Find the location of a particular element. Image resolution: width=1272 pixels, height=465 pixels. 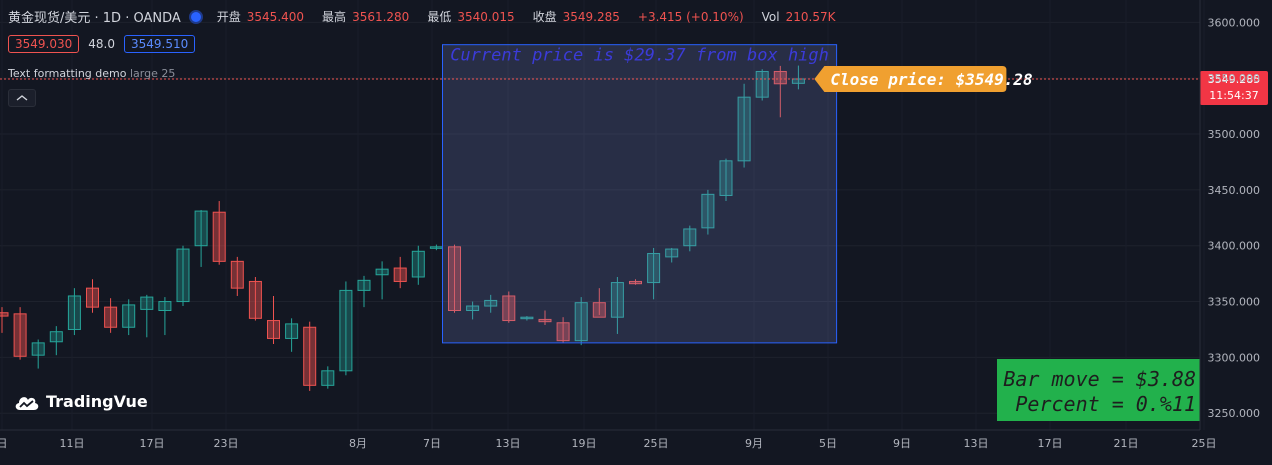

close-price-text: Close price: $3549.28 is located at coordinates (931, 79).